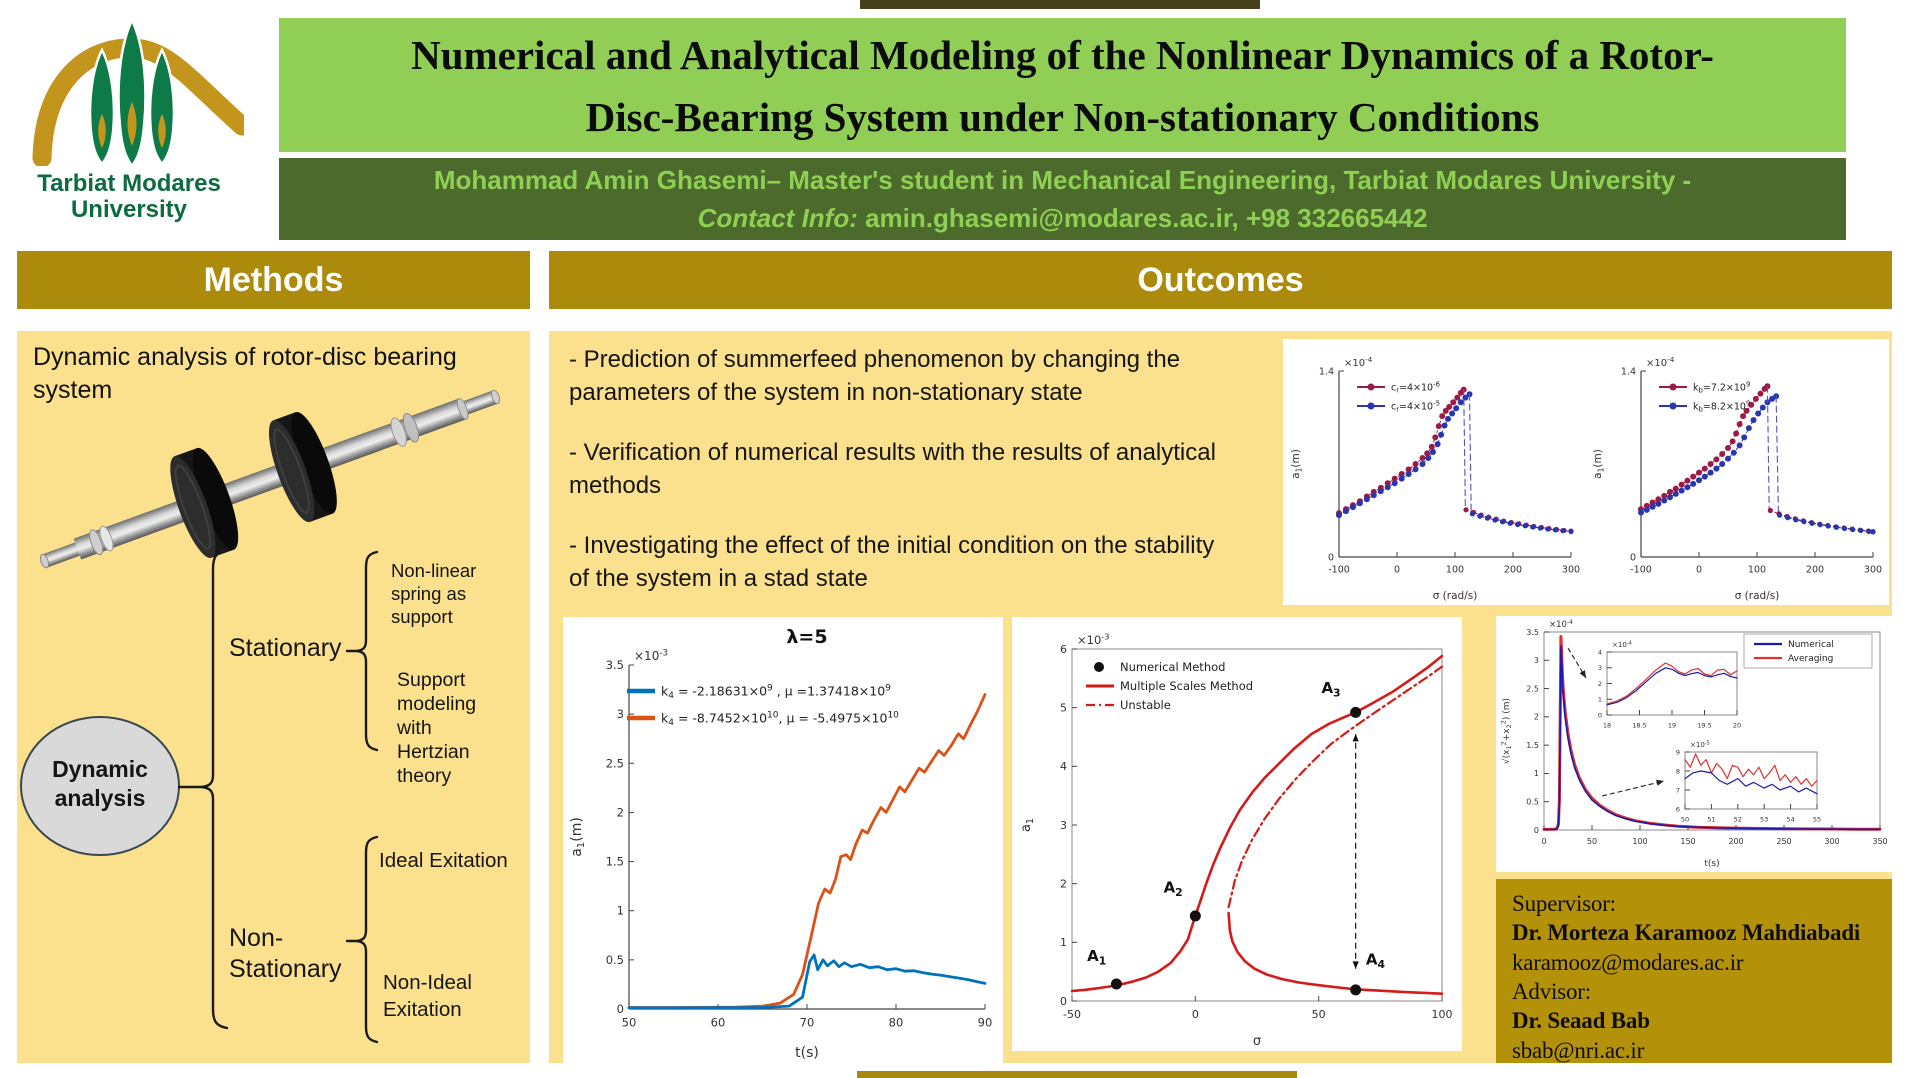  What do you see at coordinates (1564, 903) in the screenshot?
I see `supervisor-label: Supervisor:` at bounding box center [1564, 903].